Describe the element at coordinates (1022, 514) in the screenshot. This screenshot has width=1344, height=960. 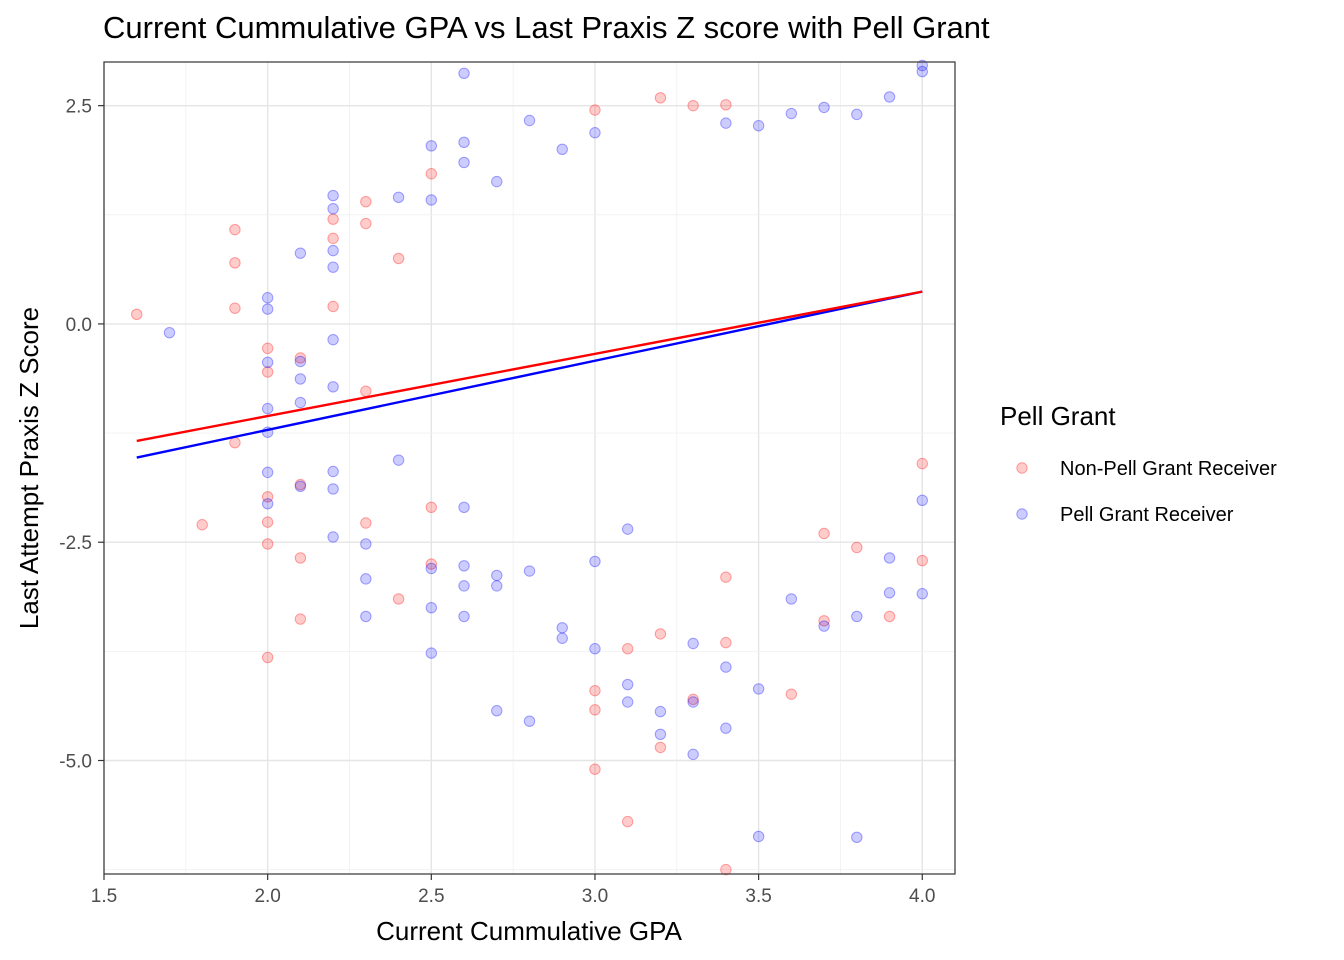
I see `legend-key-marker` at that location.